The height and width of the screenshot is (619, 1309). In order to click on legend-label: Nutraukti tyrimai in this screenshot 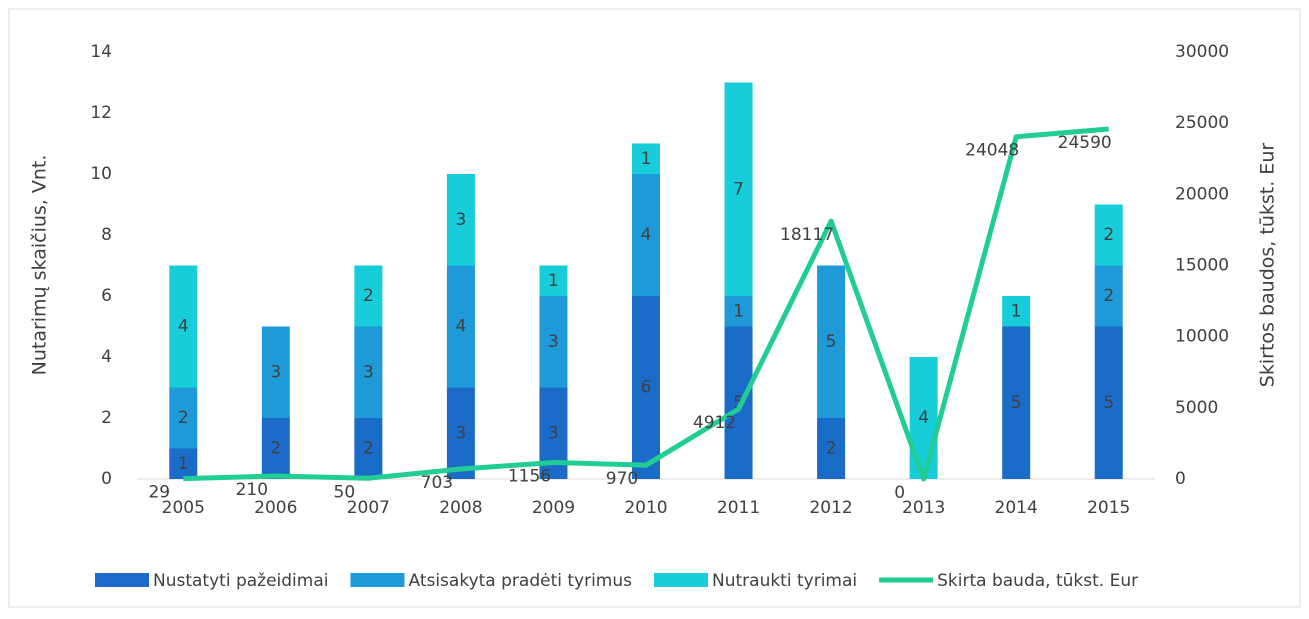, I will do `click(784, 581)`.